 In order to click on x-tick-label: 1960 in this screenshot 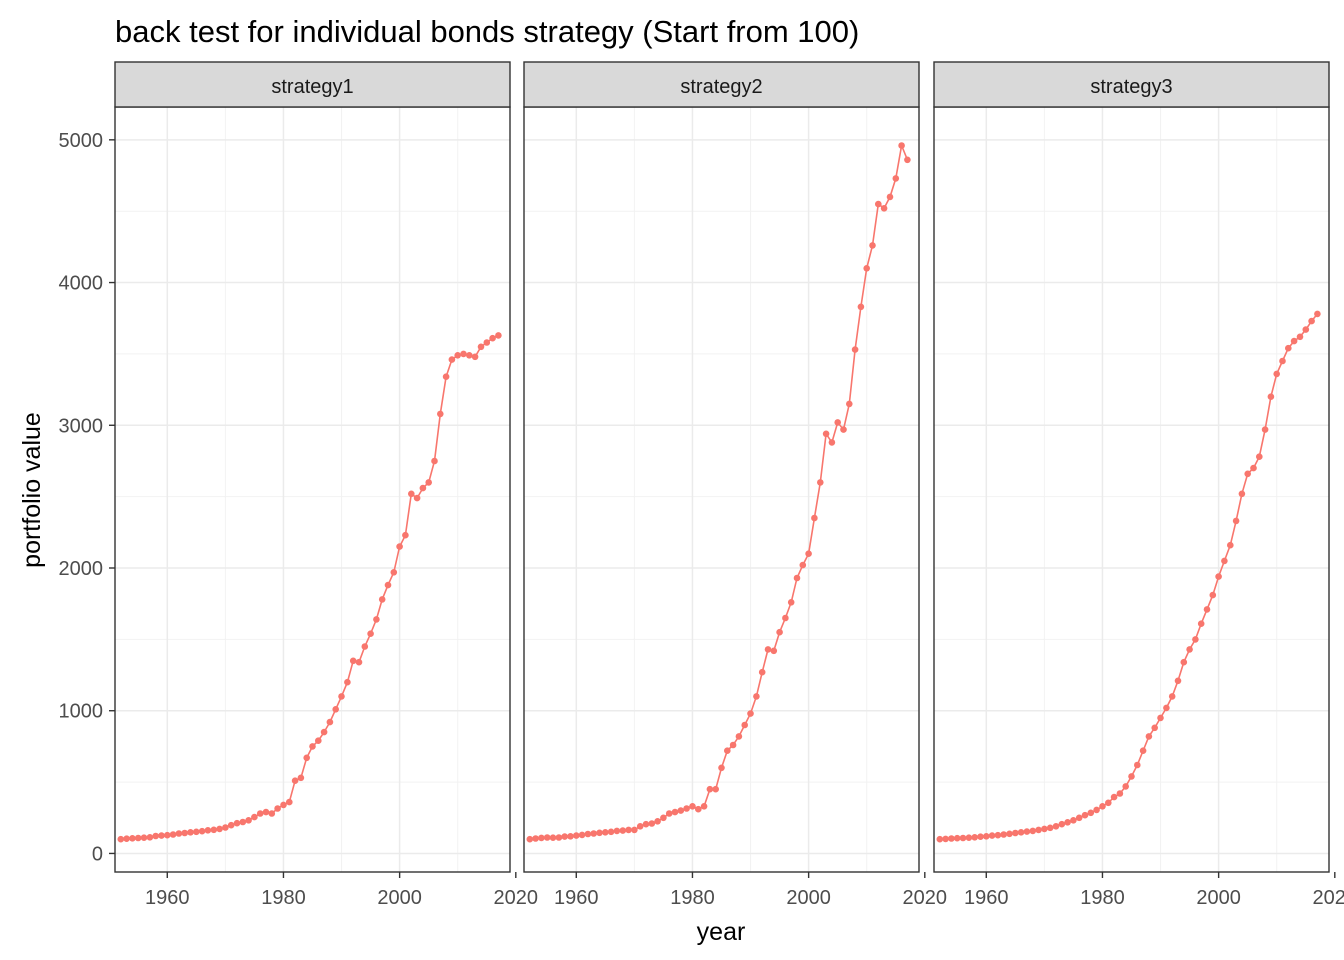, I will do `click(576, 898)`.